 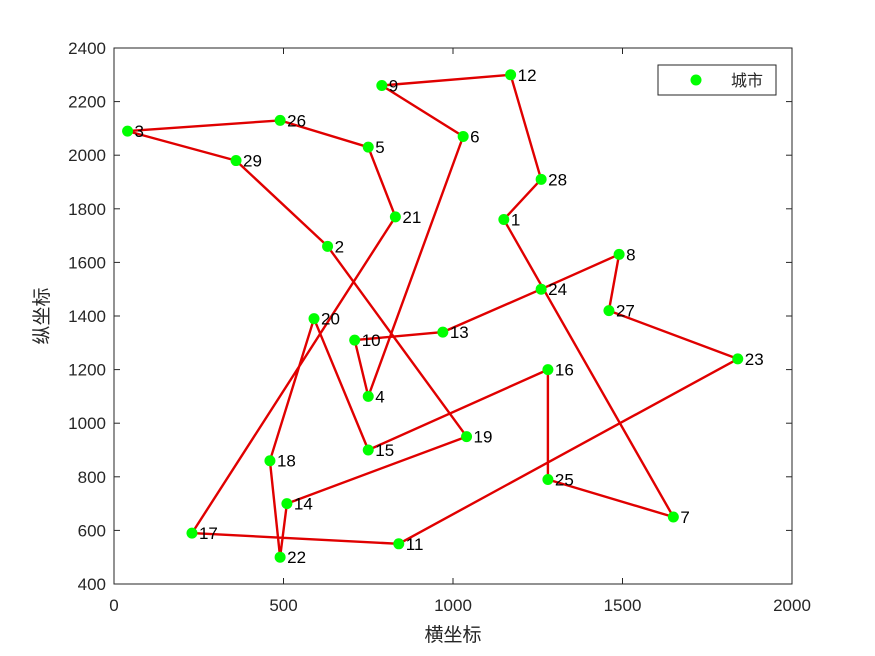 What do you see at coordinates (339, 246) in the screenshot?
I see `city-label-2: 2` at bounding box center [339, 246].